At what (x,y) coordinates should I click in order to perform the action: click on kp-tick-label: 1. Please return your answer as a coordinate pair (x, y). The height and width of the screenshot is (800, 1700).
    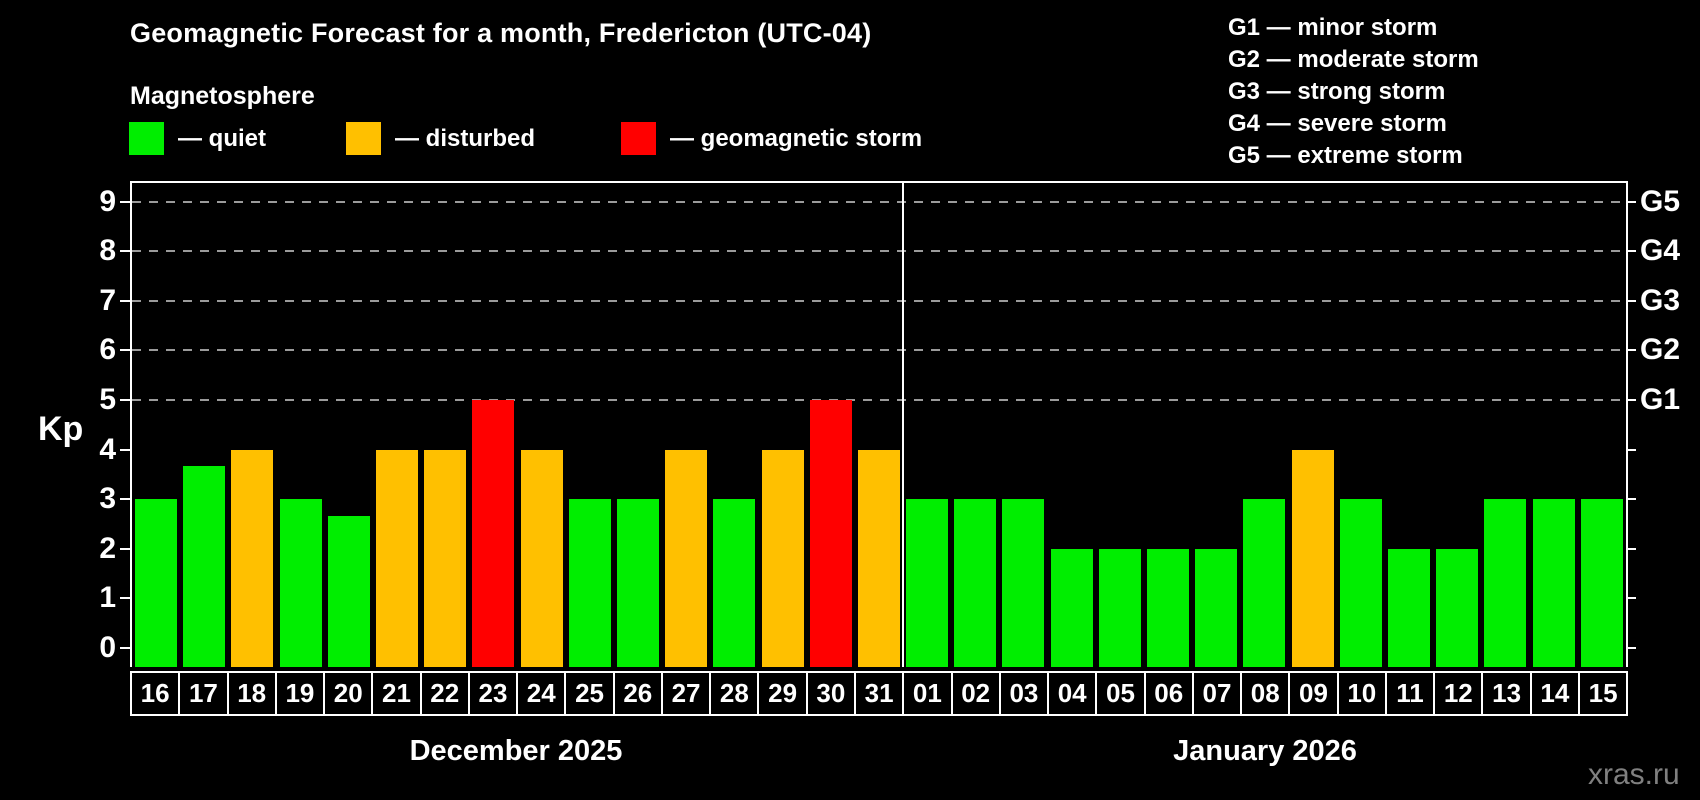
    Looking at the image, I should click on (107, 597).